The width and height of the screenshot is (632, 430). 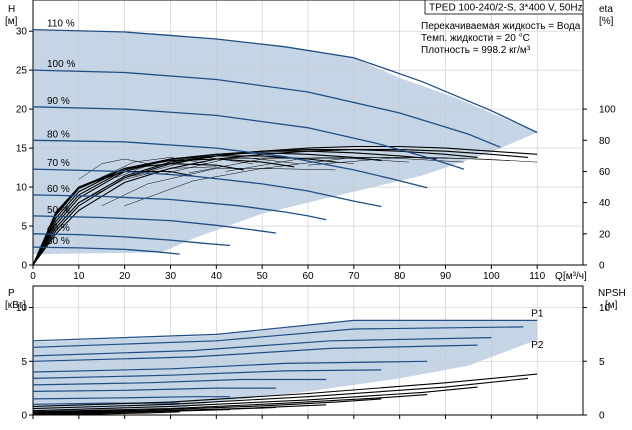 I want to click on x-axis-unit: [м³/ч], so click(x=575, y=276).